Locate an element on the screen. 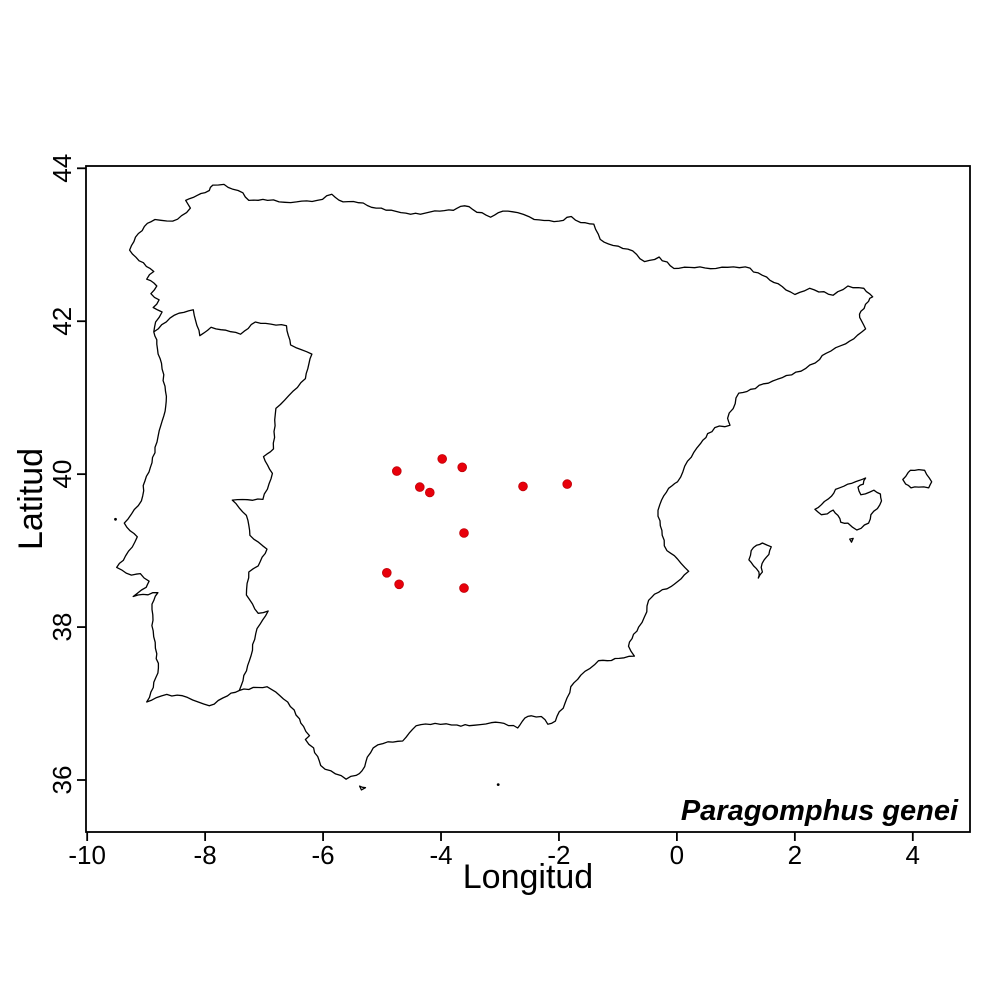 Image resolution: width=1000 pixels, height=1000 pixels. map-outline-ceuta is located at coordinates (362, 788).